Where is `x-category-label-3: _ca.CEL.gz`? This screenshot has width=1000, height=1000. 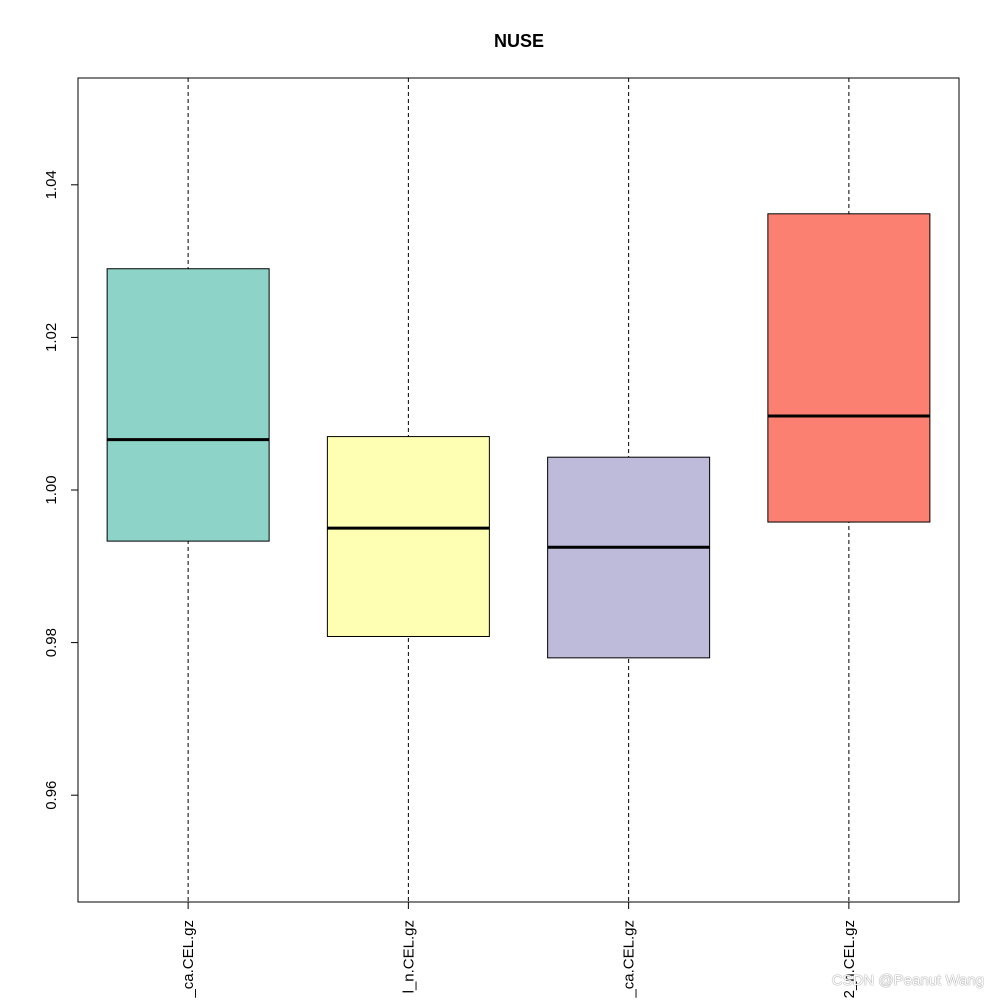
x-category-label-3: _ca.CEL.gz is located at coordinates (629, 959).